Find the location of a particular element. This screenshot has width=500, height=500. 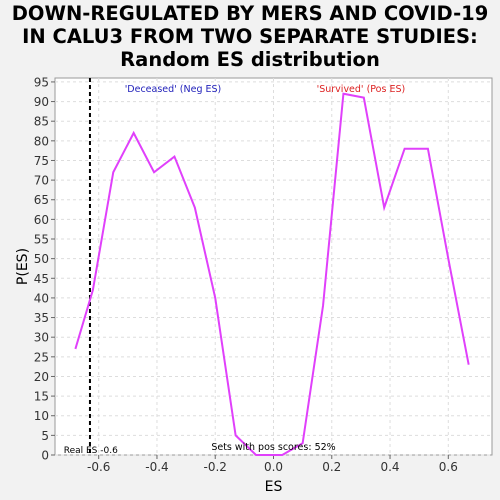

chart-title-line-1: DOWN-REGULATED BY MERS AND COVID-19 is located at coordinates (250, 13).